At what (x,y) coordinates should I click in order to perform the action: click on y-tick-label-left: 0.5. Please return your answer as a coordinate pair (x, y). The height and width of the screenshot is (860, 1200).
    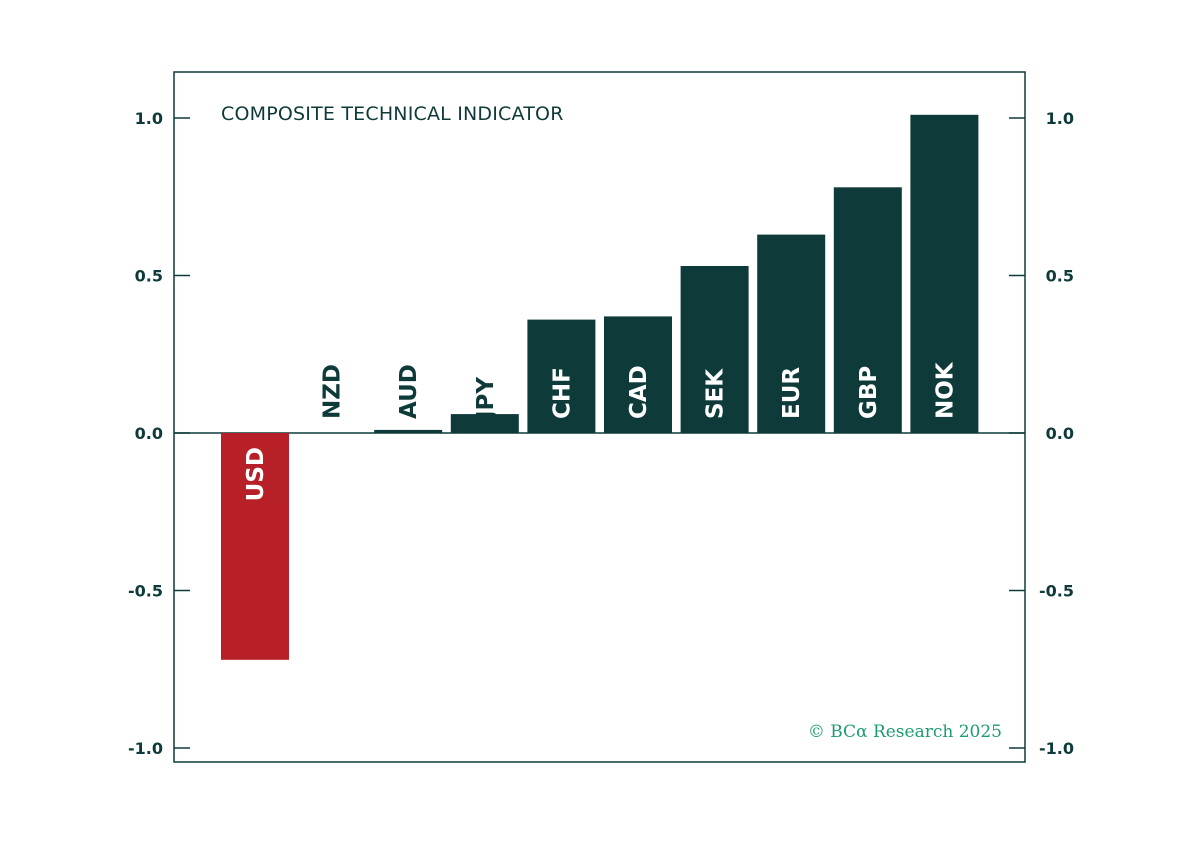
    Looking at the image, I should click on (149, 276).